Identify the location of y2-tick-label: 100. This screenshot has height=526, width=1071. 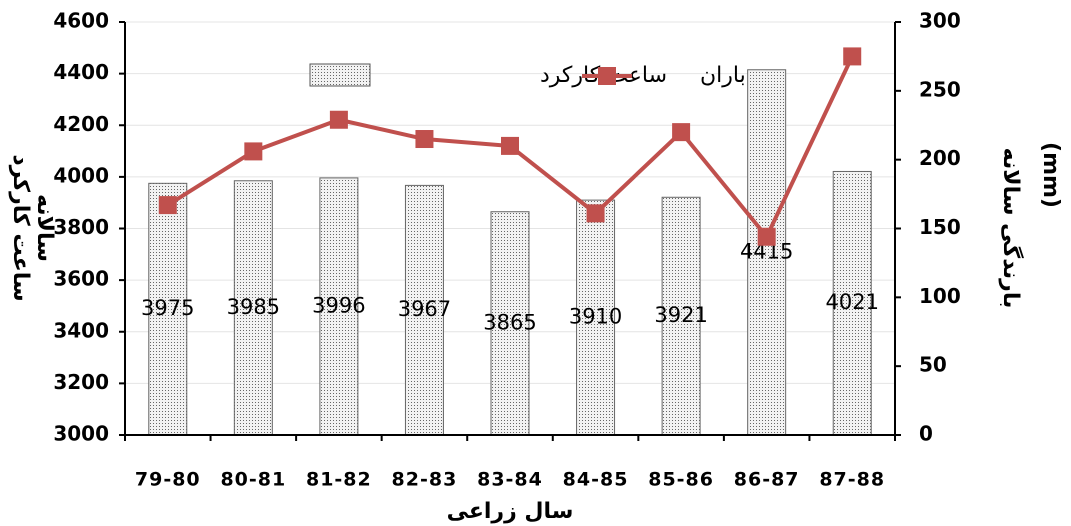
(940, 296).